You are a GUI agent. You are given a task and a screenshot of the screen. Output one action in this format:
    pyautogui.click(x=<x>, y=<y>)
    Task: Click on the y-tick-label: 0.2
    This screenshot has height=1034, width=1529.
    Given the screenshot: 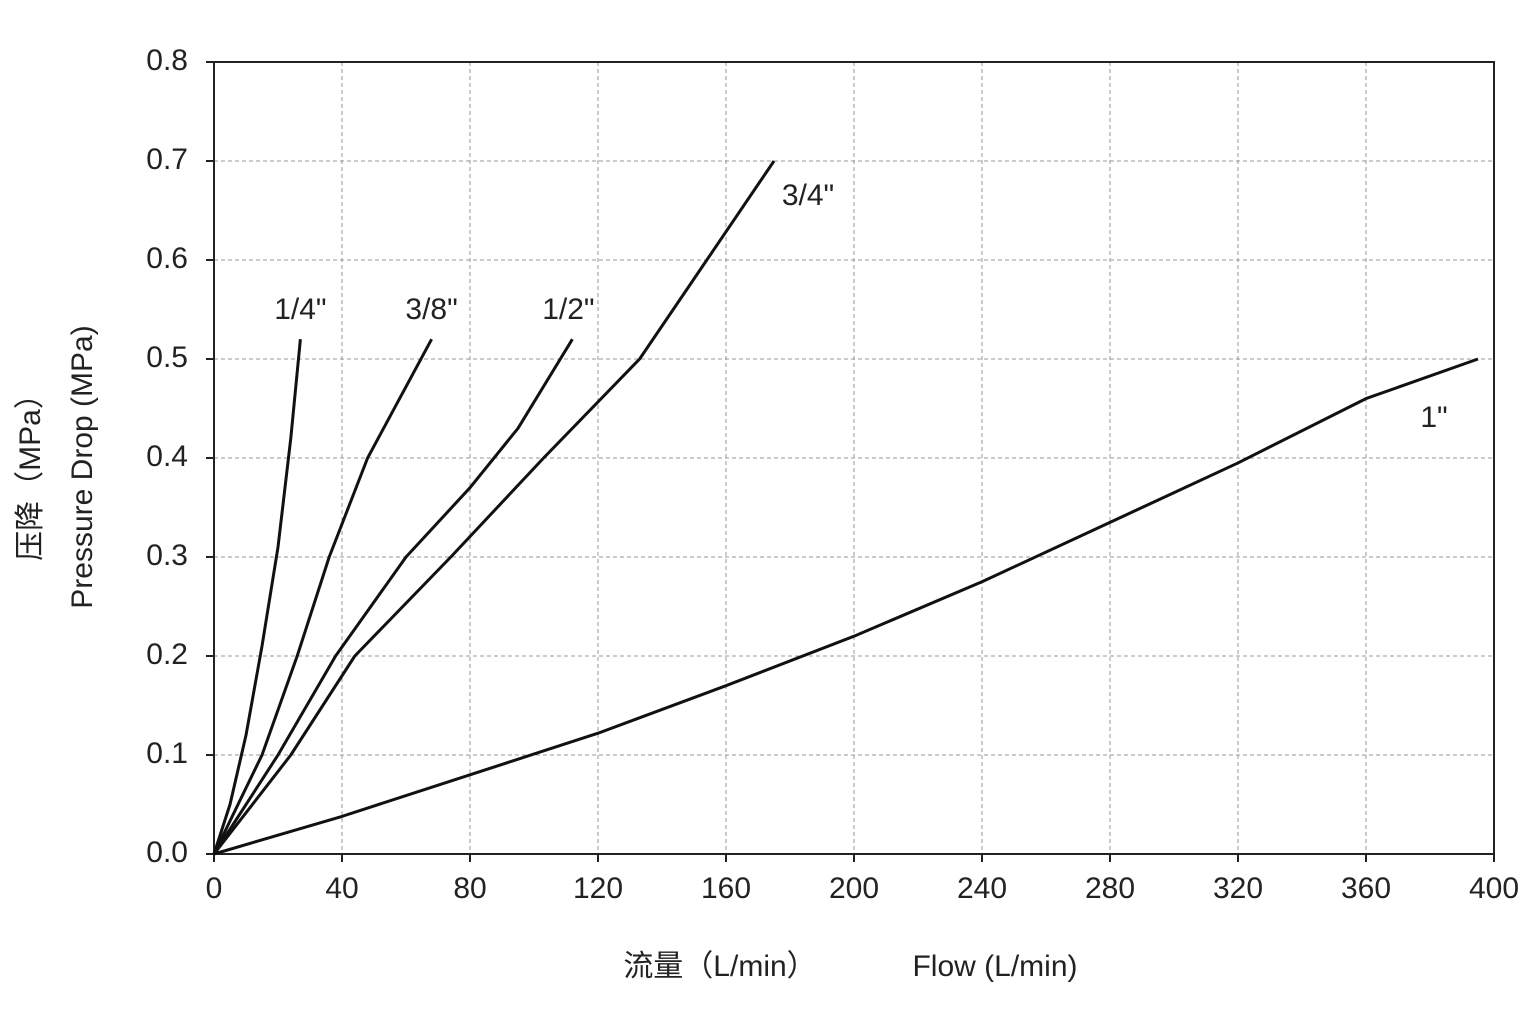 What is the action you would take?
    pyautogui.click(x=167, y=654)
    